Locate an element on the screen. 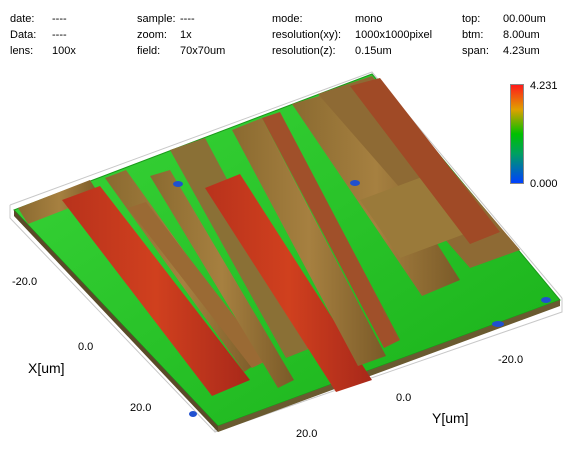 Image resolution: width=569 pixels, height=456 pixels. field-value: 70x70um is located at coordinates (203, 51).